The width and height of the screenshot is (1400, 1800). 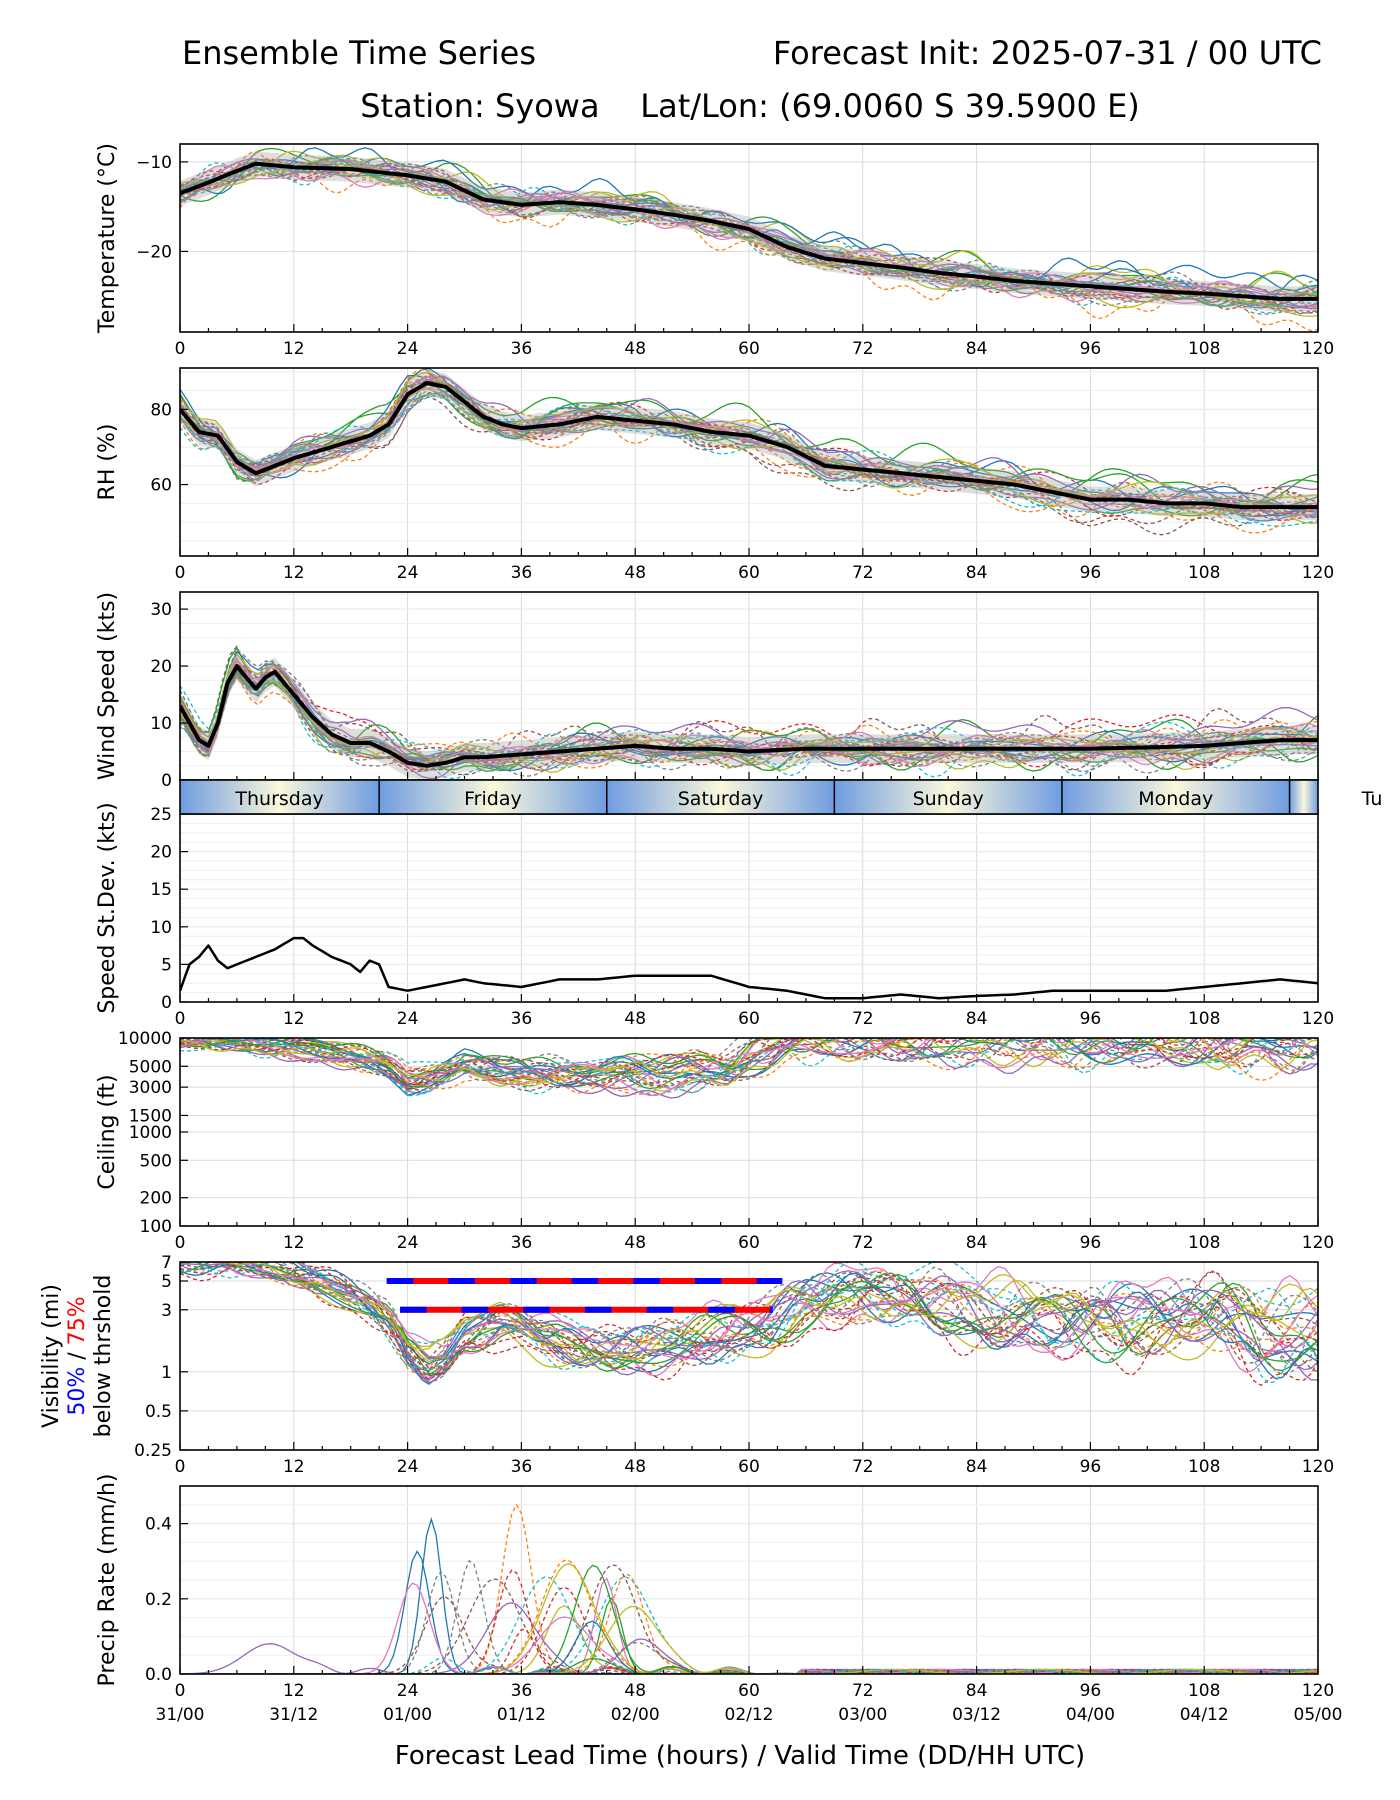 What do you see at coordinates (161, 486) in the screenshot?
I see `y-tick-label: 60` at bounding box center [161, 486].